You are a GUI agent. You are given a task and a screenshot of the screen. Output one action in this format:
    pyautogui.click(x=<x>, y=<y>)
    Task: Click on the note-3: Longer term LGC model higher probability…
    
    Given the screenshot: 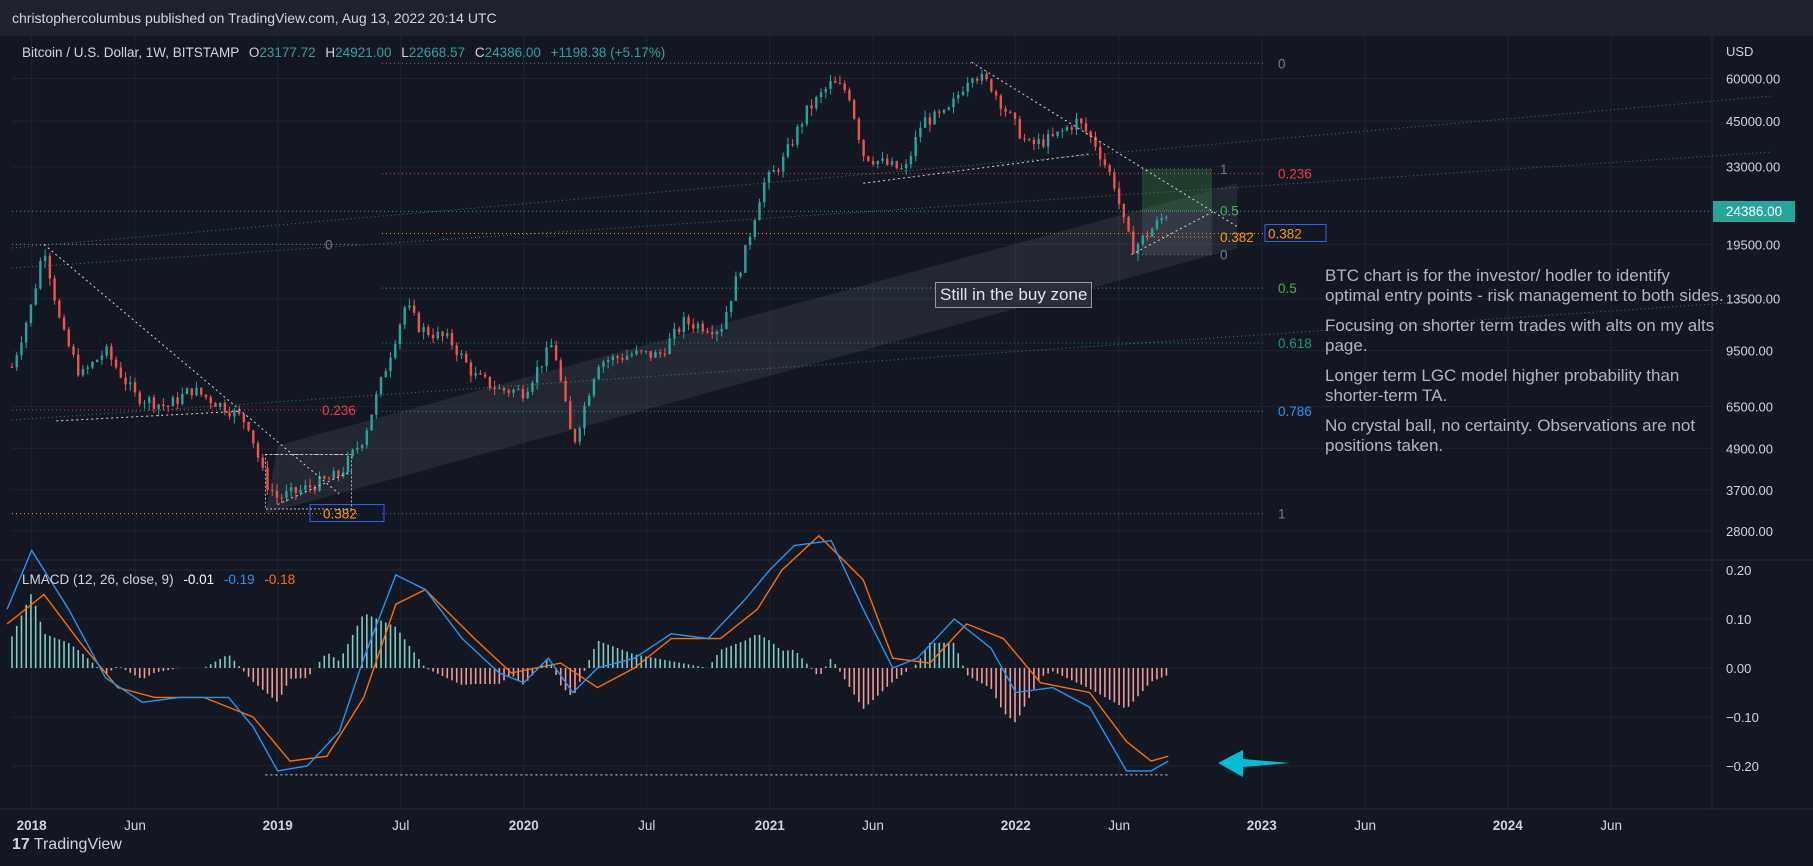 What is the action you would take?
    pyautogui.click(x=1502, y=385)
    